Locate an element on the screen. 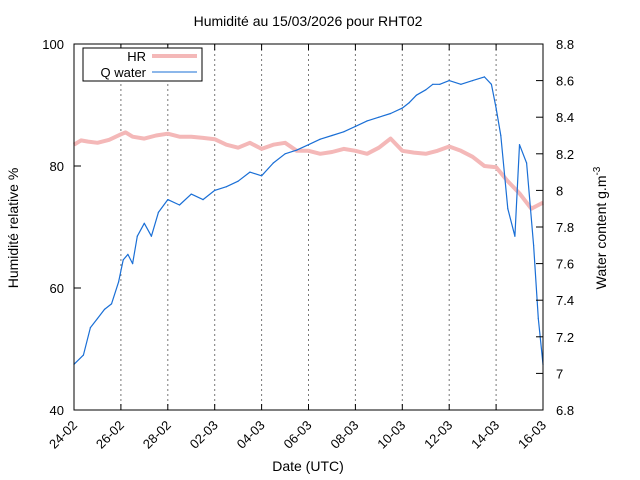 The width and height of the screenshot is (640, 480). series-hr is located at coordinates (308, 170).